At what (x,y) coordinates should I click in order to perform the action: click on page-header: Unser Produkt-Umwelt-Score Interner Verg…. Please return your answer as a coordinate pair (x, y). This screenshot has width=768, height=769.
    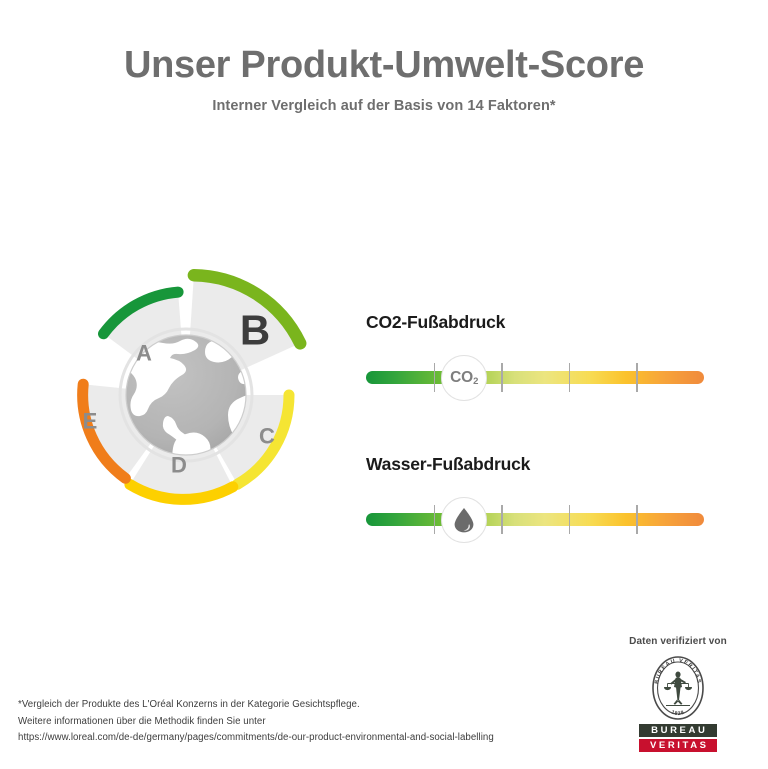
    Looking at the image, I should click on (384, 79).